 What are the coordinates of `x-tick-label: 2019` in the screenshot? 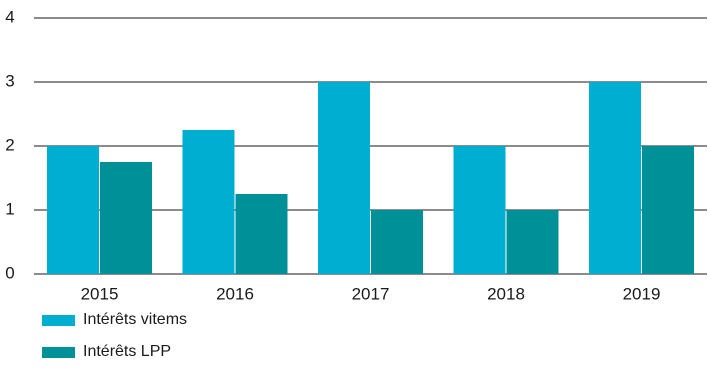 It's located at (642, 293).